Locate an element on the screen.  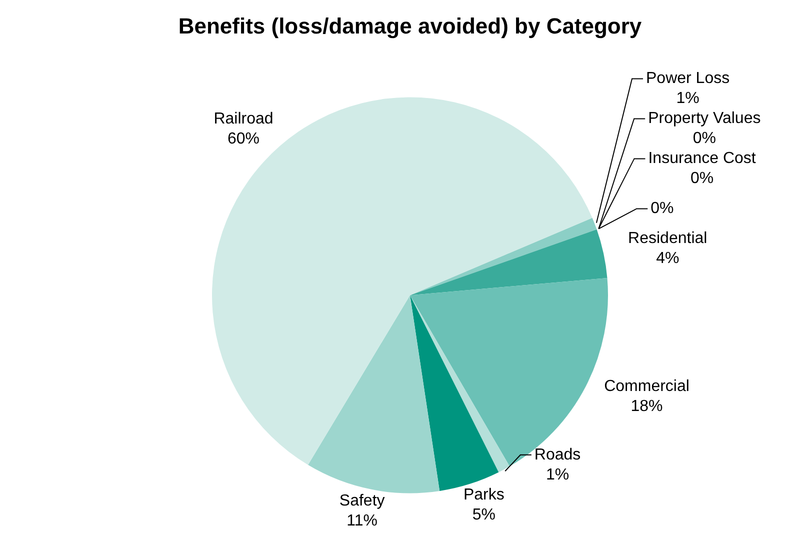
data-label: 5% is located at coordinates (484, 515).